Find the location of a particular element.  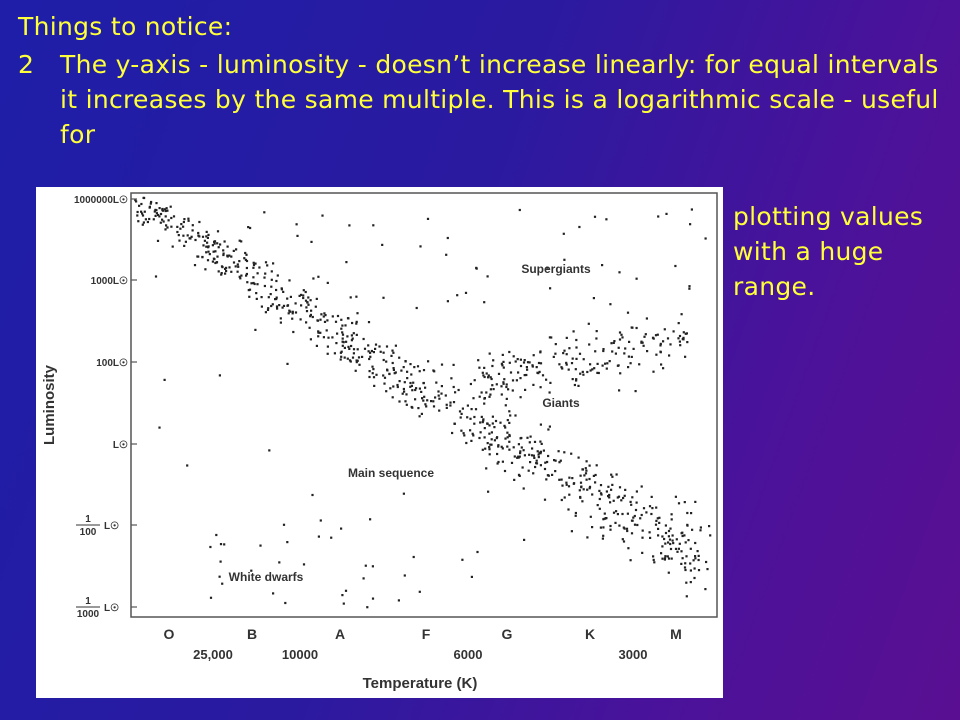

region-label: White dwarfs is located at coordinates (266, 577).